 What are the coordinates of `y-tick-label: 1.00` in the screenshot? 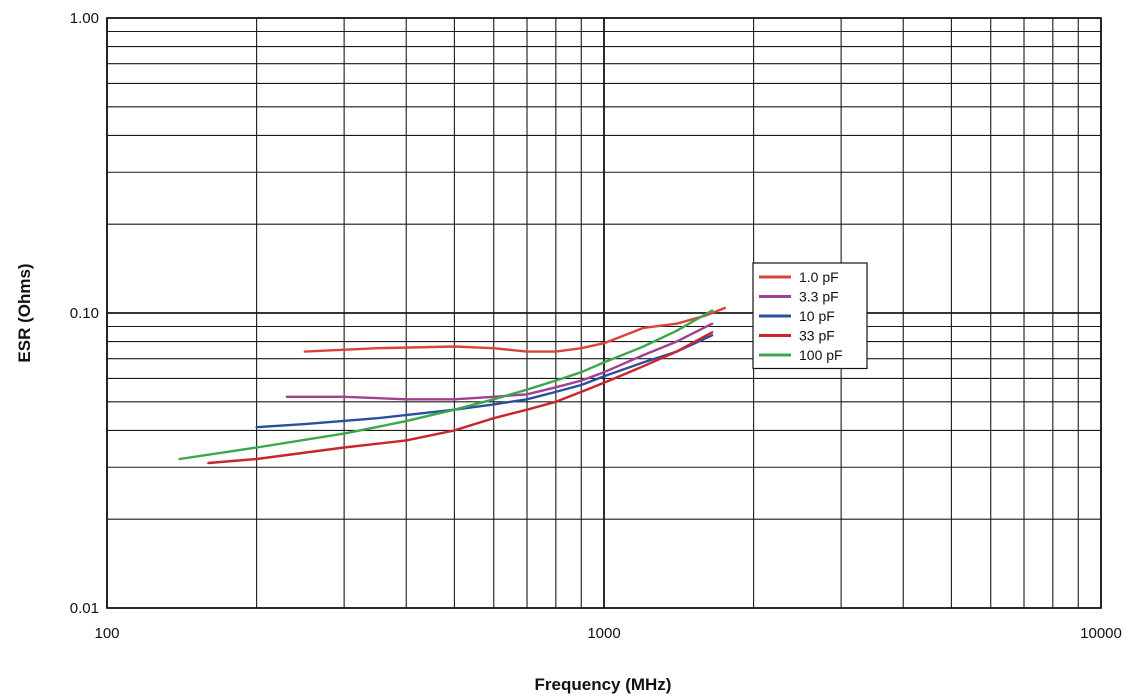 It's located at (84, 18).